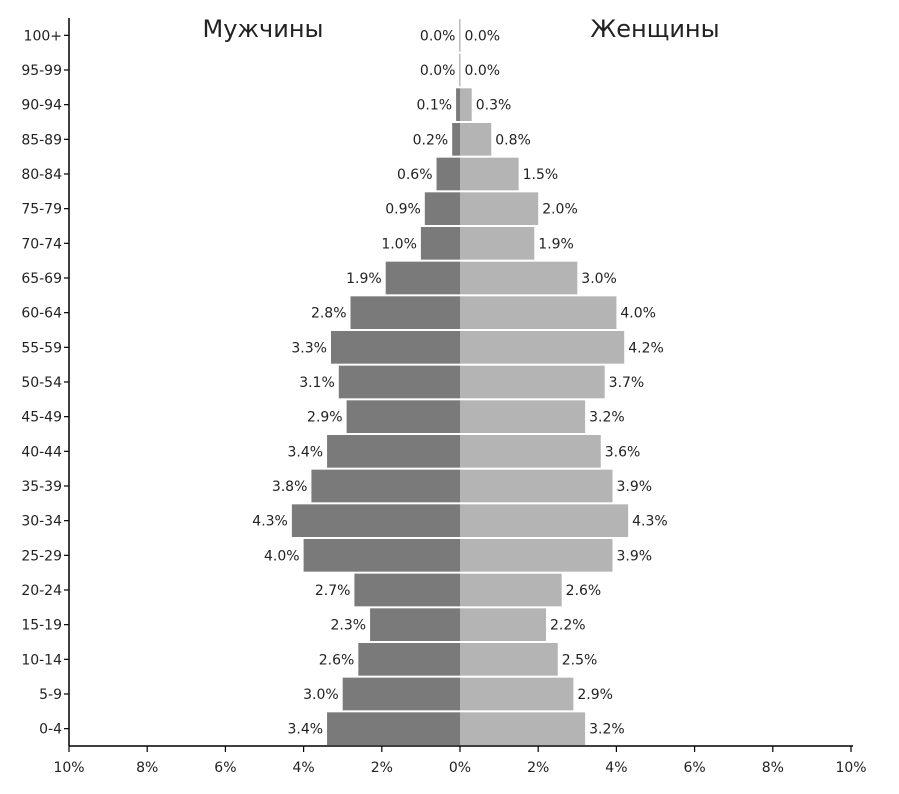 This screenshot has width=899, height=794. What do you see at coordinates (41, 591) in the screenshot?
I see `category-label-20-24: 20-24` at bounding box center [41, 591].